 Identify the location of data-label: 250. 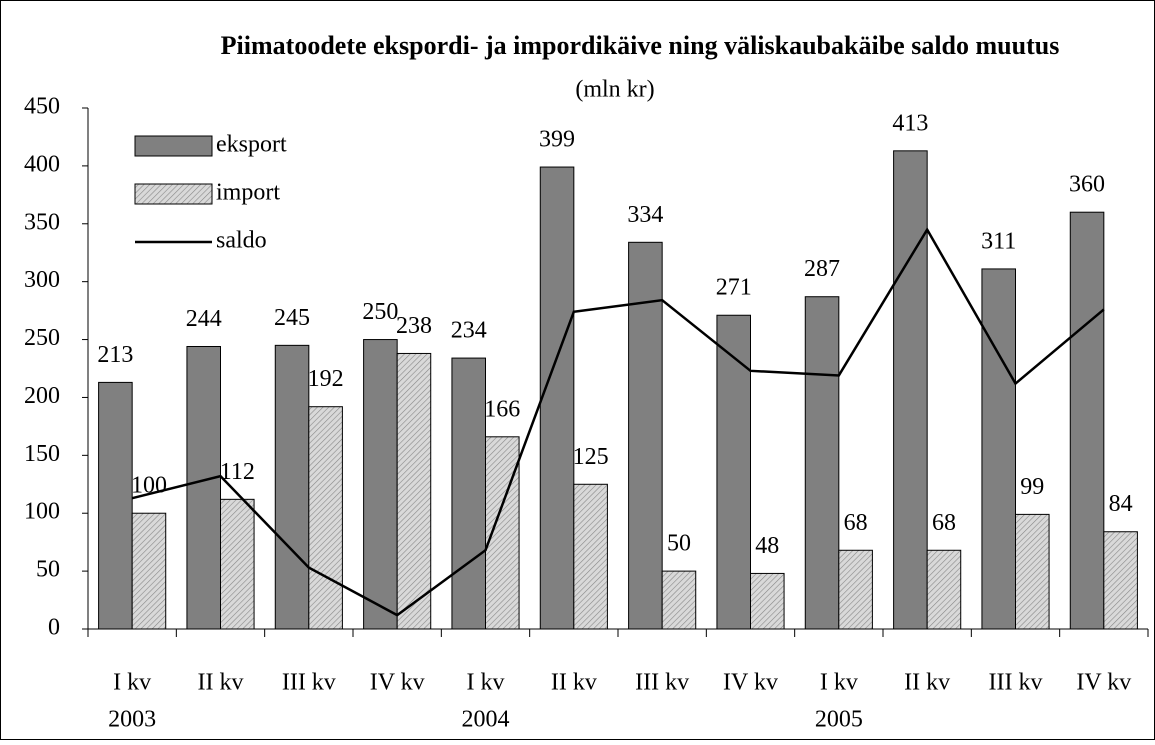
(380, 312).